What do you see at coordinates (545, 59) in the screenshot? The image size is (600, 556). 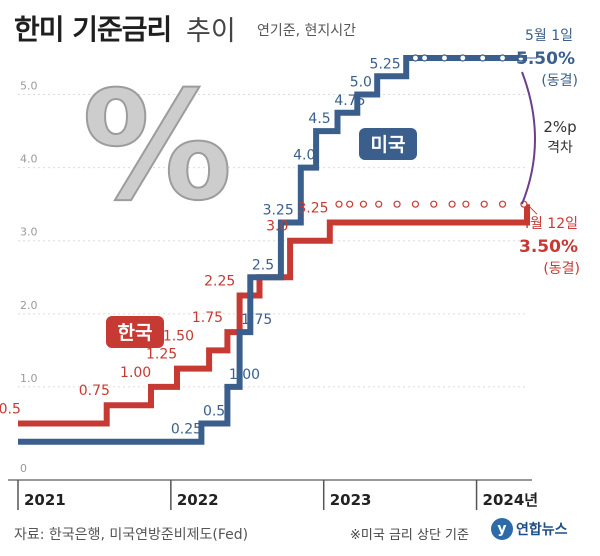 I see `us-end-value: 5.50%` at bounding box center [545, 59].